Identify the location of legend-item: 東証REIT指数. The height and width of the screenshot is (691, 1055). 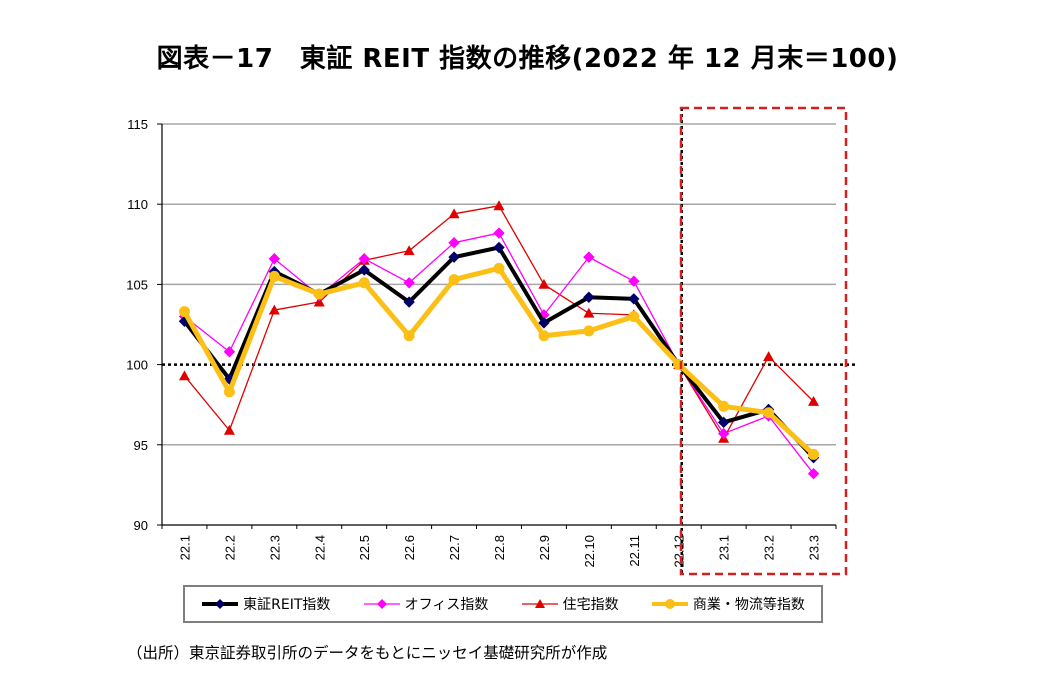
(265, 604).